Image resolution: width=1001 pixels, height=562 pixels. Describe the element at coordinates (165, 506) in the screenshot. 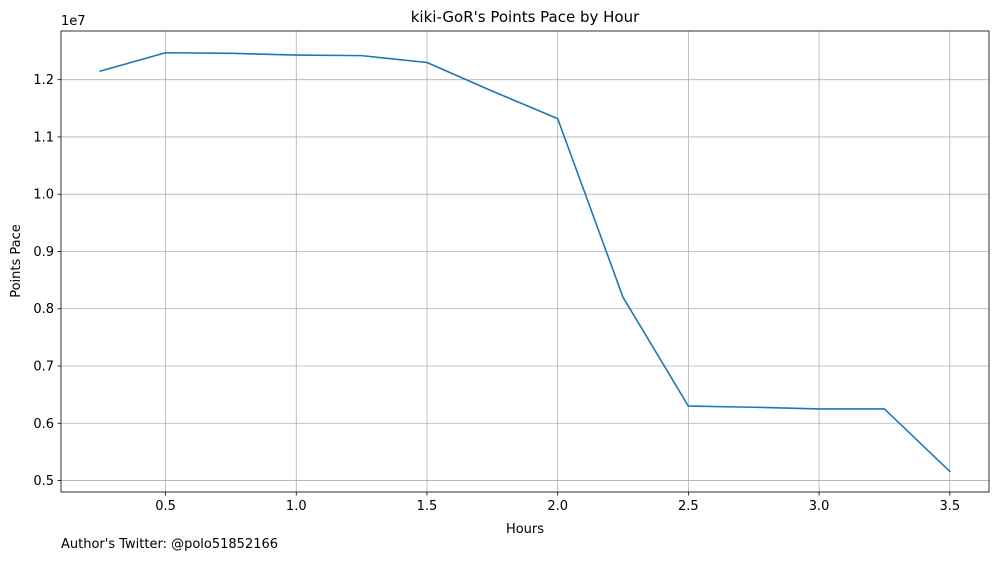

I see `x-tick-label: 0.5` at that location.